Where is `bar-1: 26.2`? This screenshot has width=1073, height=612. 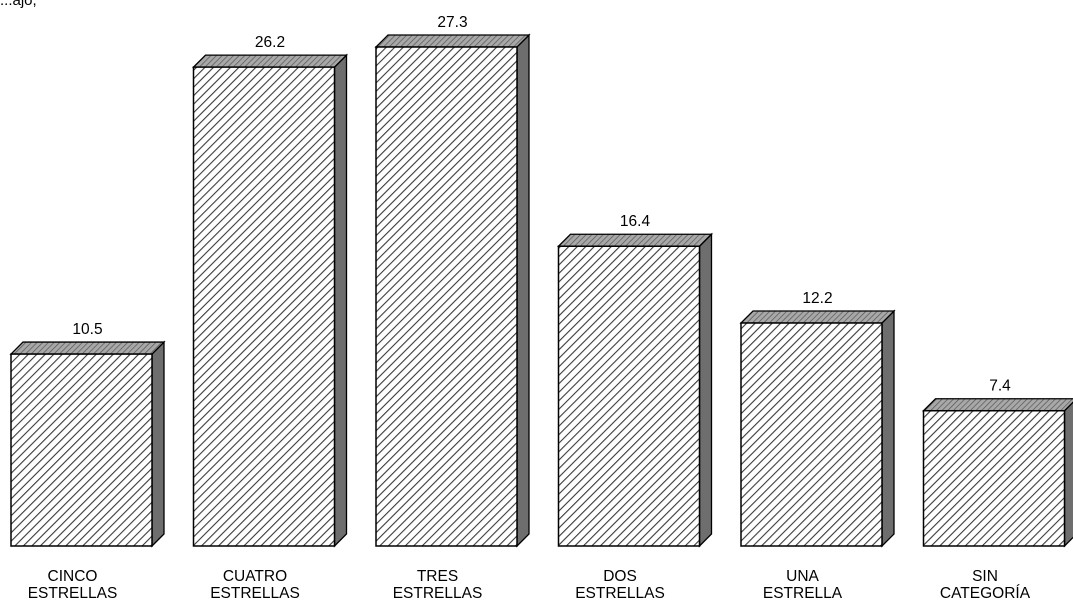
bar-1: 26.2 is located at coordinates (270, 291).